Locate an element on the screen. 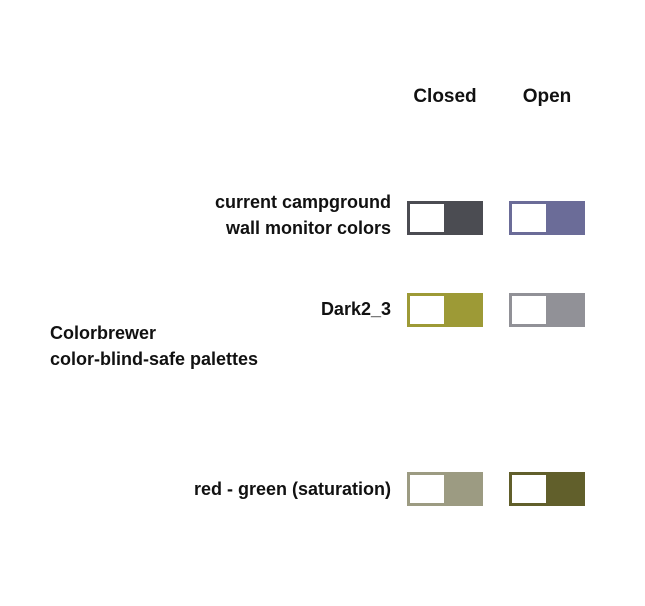 The image size is (645, 606). swatch-closed-dark2 is located at coordinates (445, 310).